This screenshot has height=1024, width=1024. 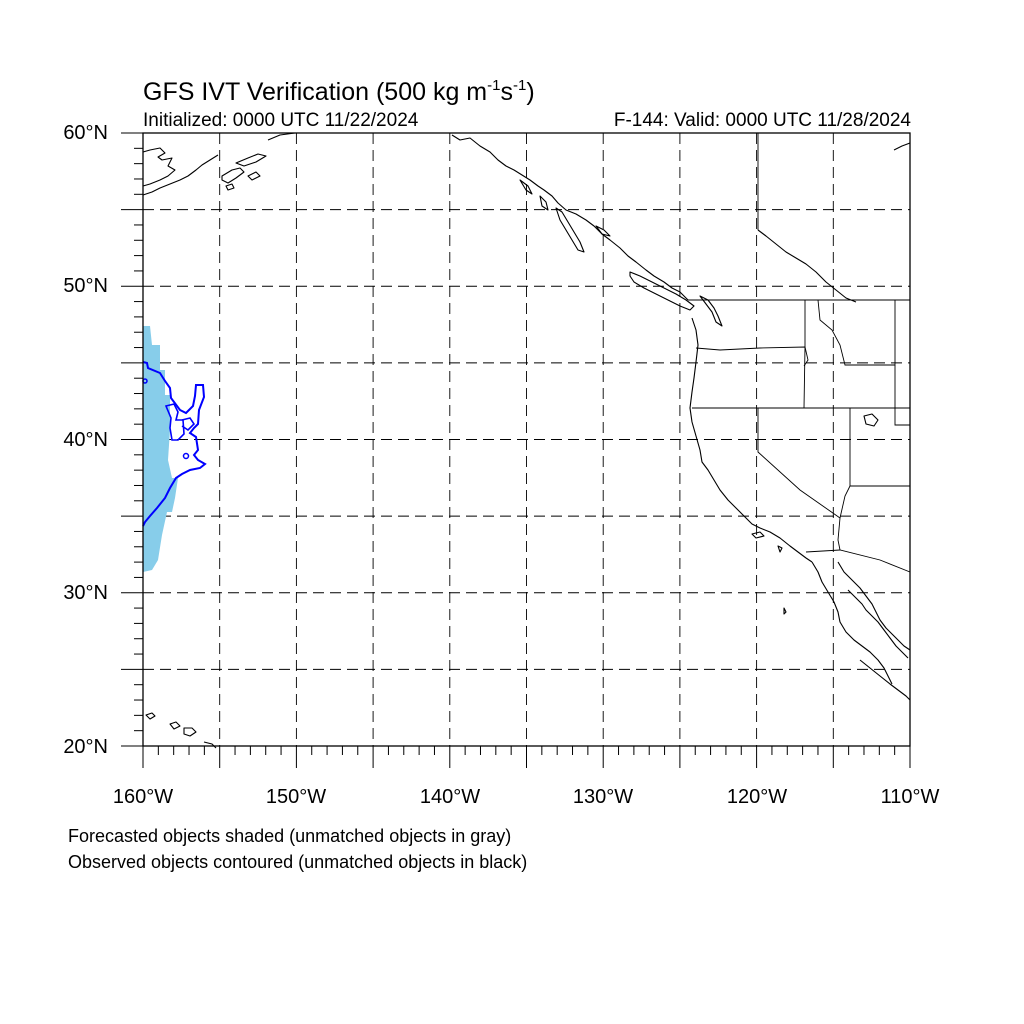 What do you see at coordinates (902, 146) in the screenshot?
I see `coast-hudson` at bounding box center [902, 146].